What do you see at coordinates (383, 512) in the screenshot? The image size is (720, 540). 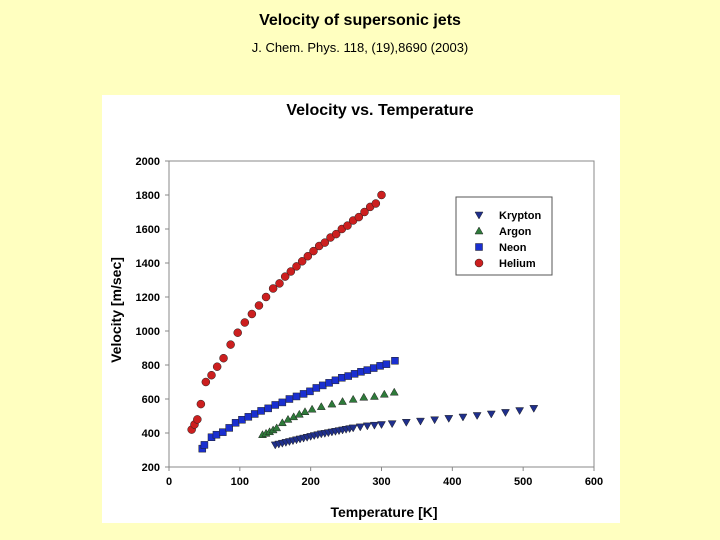 I see `x-axis-label: Temperature [K]` at bounding box center [383, 512].